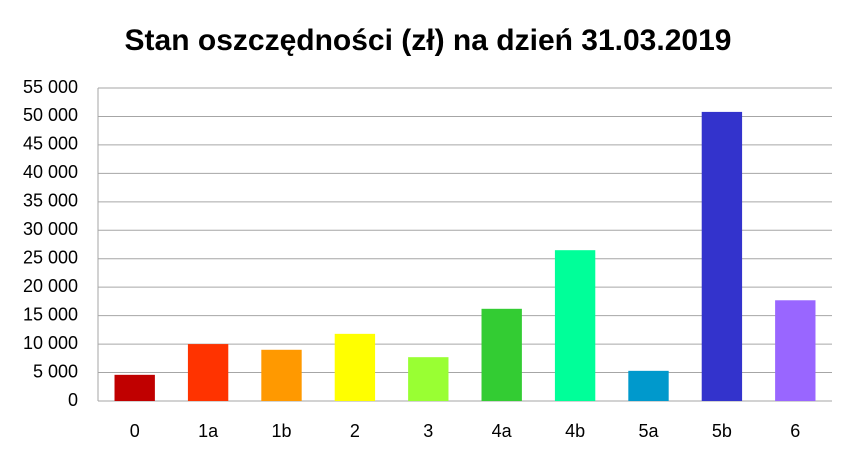 The image size is (854, 457). I want to click on x-tick-label: 5a, so click(648, 431).